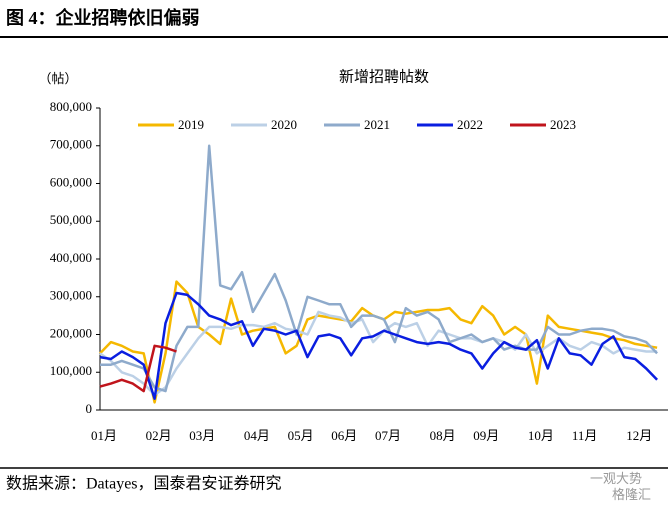  I want to click on x-tick-label: 07月, so click(388, 435).